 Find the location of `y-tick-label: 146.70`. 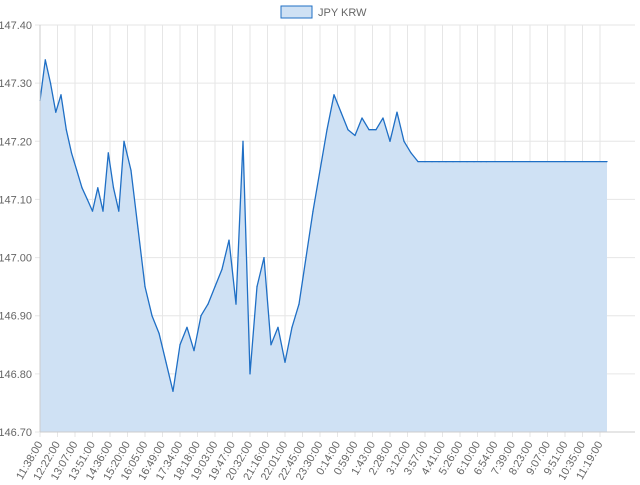

y-tick-label: 146.70 is located at coordinates (16, 433).